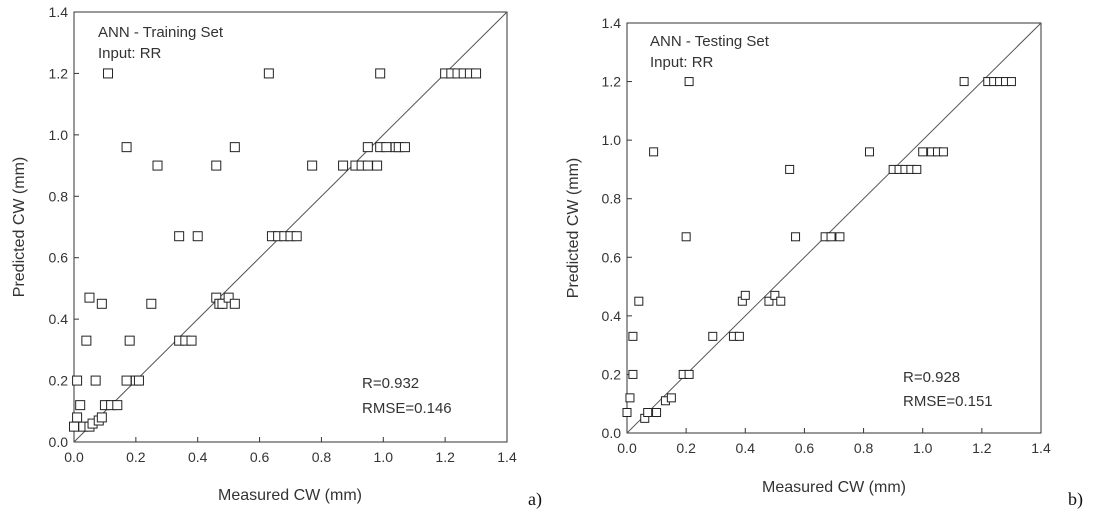 This screenshot has height=515, width=1094. I want to click on y-tick-label: 0.0, so click(59, 442).